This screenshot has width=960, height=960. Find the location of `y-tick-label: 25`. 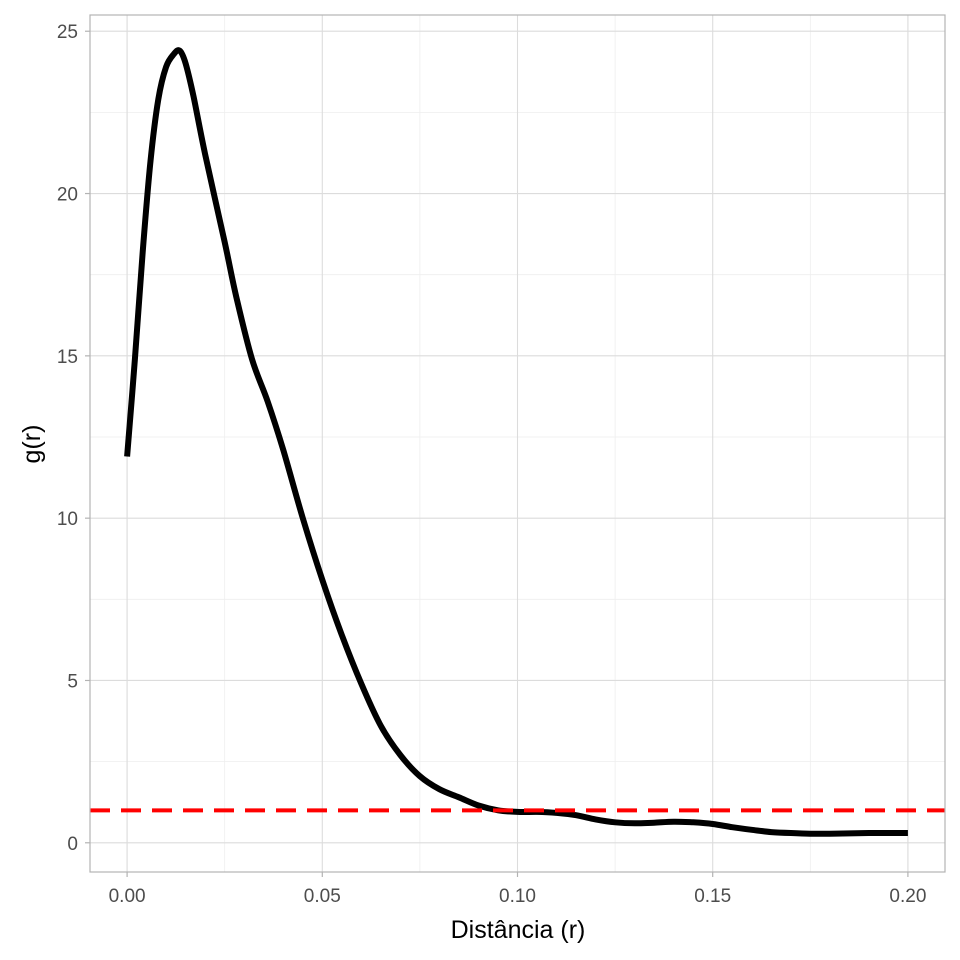

y-tick-label: 25 is located at coordinates (67, 32).